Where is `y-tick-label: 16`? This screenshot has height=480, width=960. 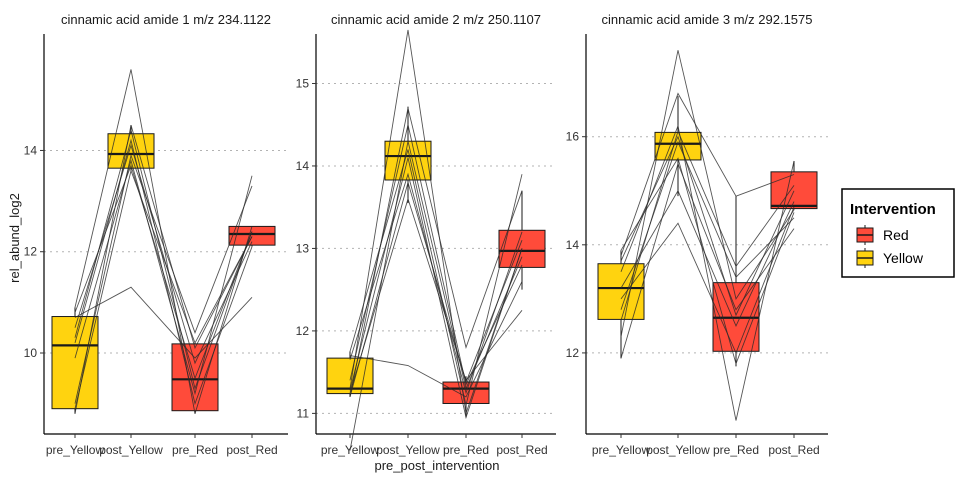
y-tick-label: 16 is located at coordinates (573, 137).